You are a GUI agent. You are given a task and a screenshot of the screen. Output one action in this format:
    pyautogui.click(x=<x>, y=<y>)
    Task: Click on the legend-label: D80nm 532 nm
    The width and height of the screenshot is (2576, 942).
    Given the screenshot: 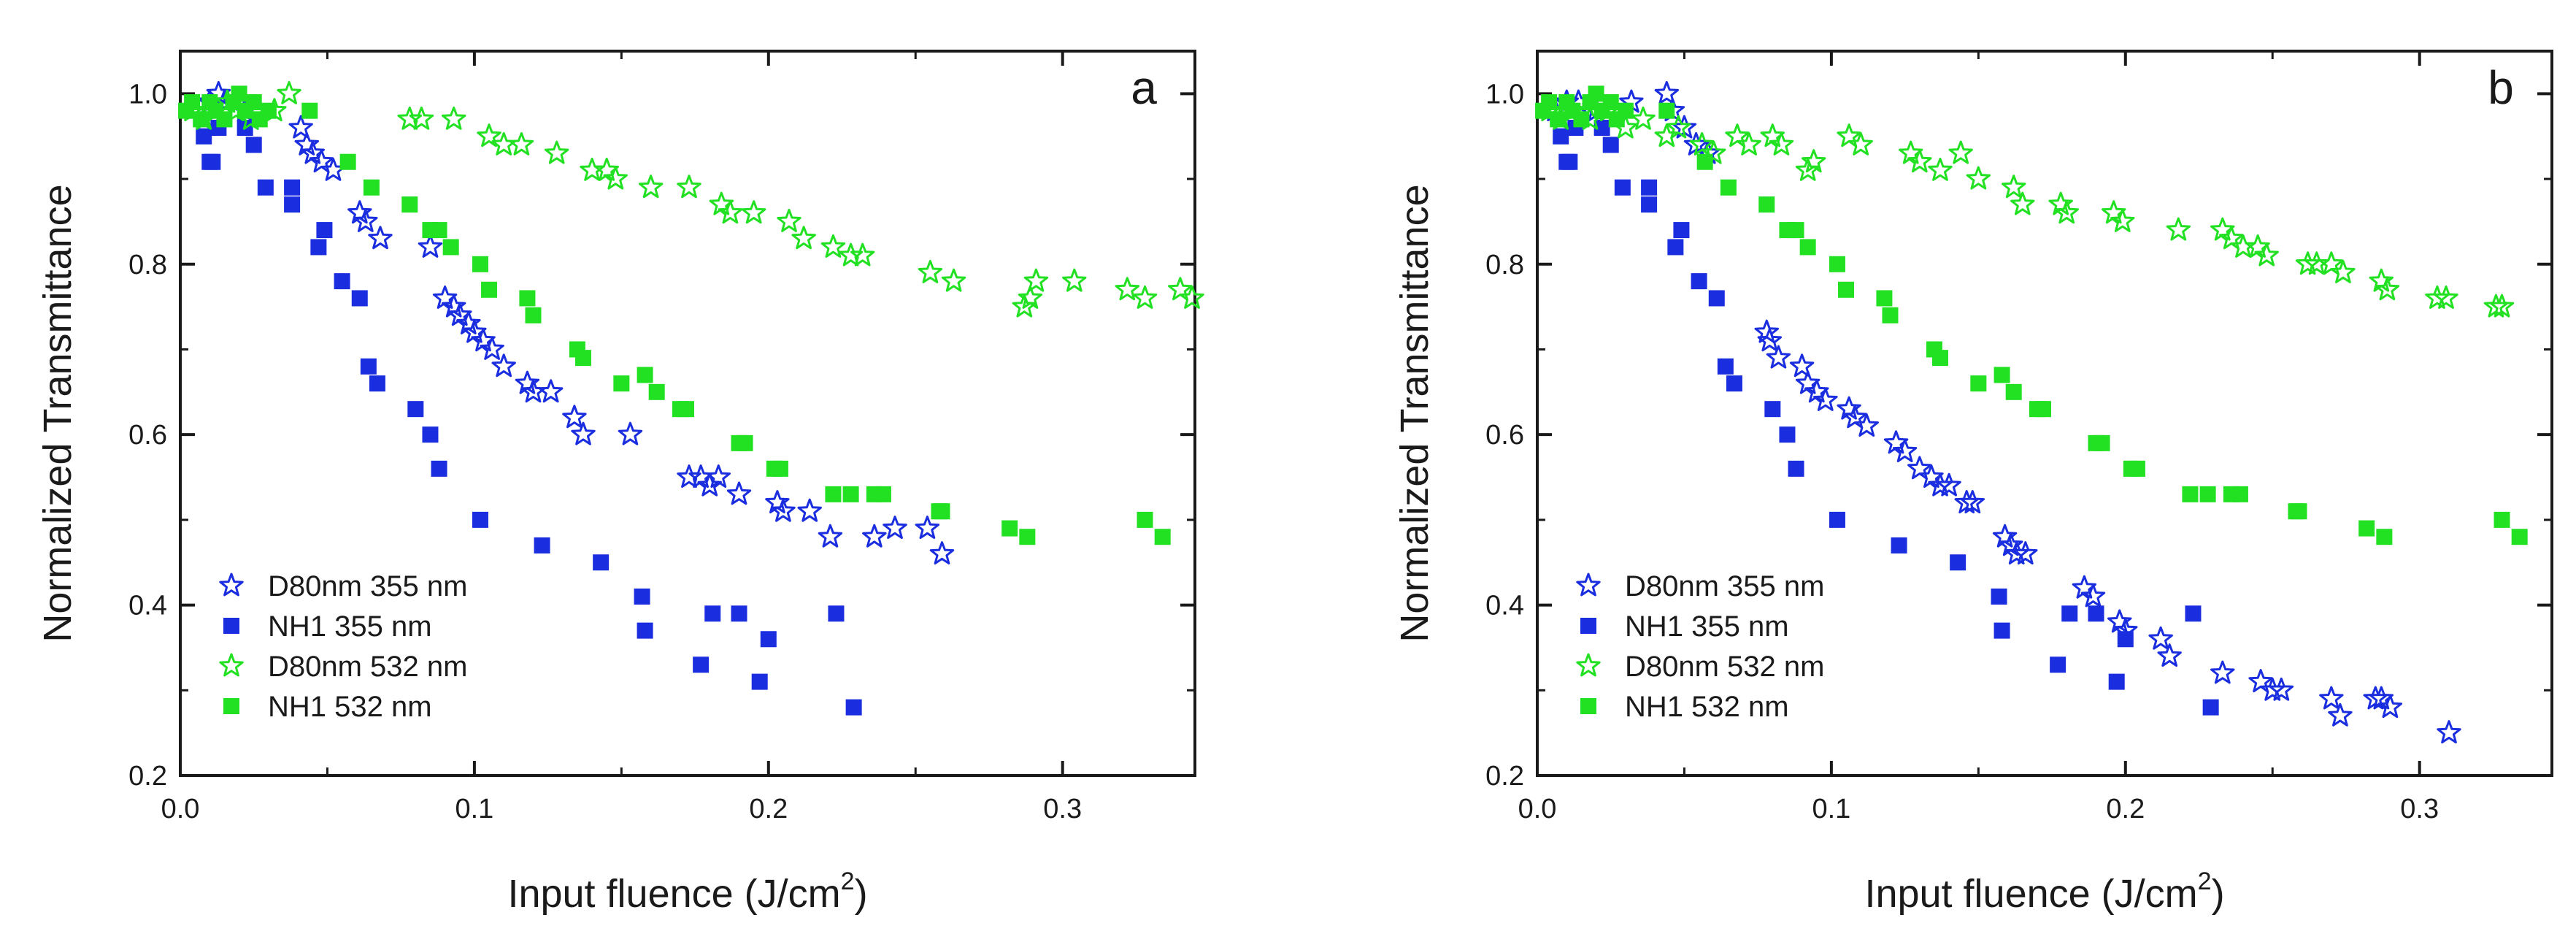 What is the action you would take?
    pyautogui.click(x=367, y=667)
    